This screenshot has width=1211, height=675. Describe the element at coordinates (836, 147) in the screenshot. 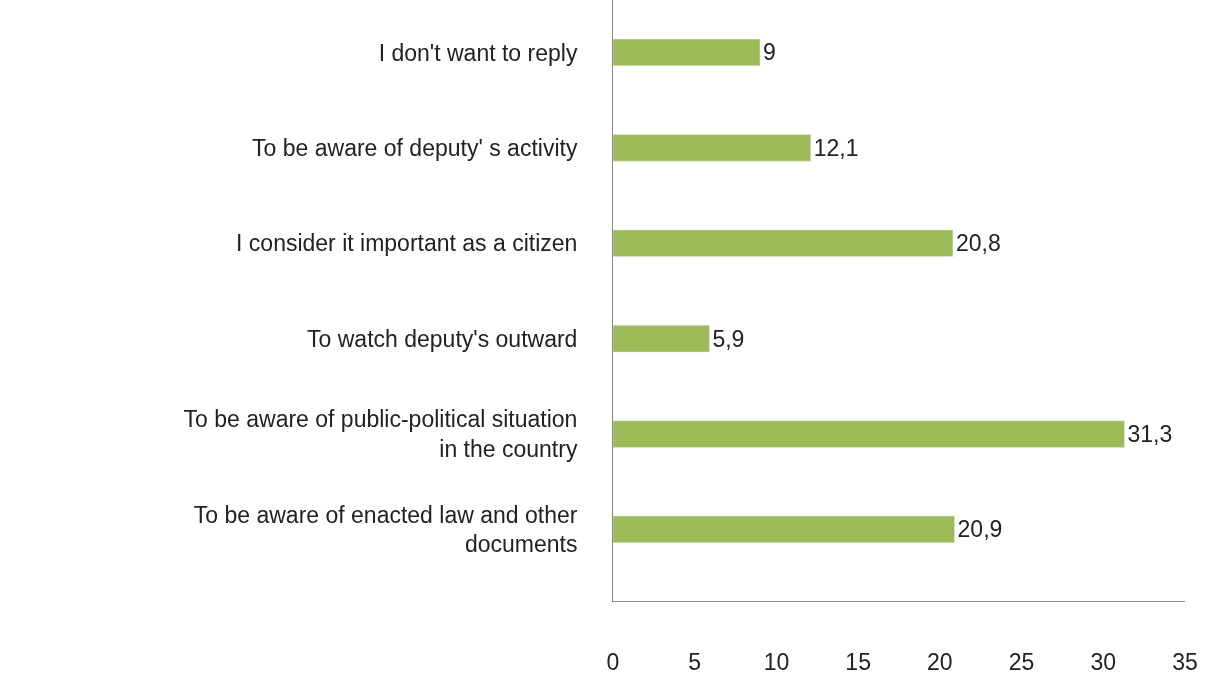

I see `data-label: 12,1` at that location.